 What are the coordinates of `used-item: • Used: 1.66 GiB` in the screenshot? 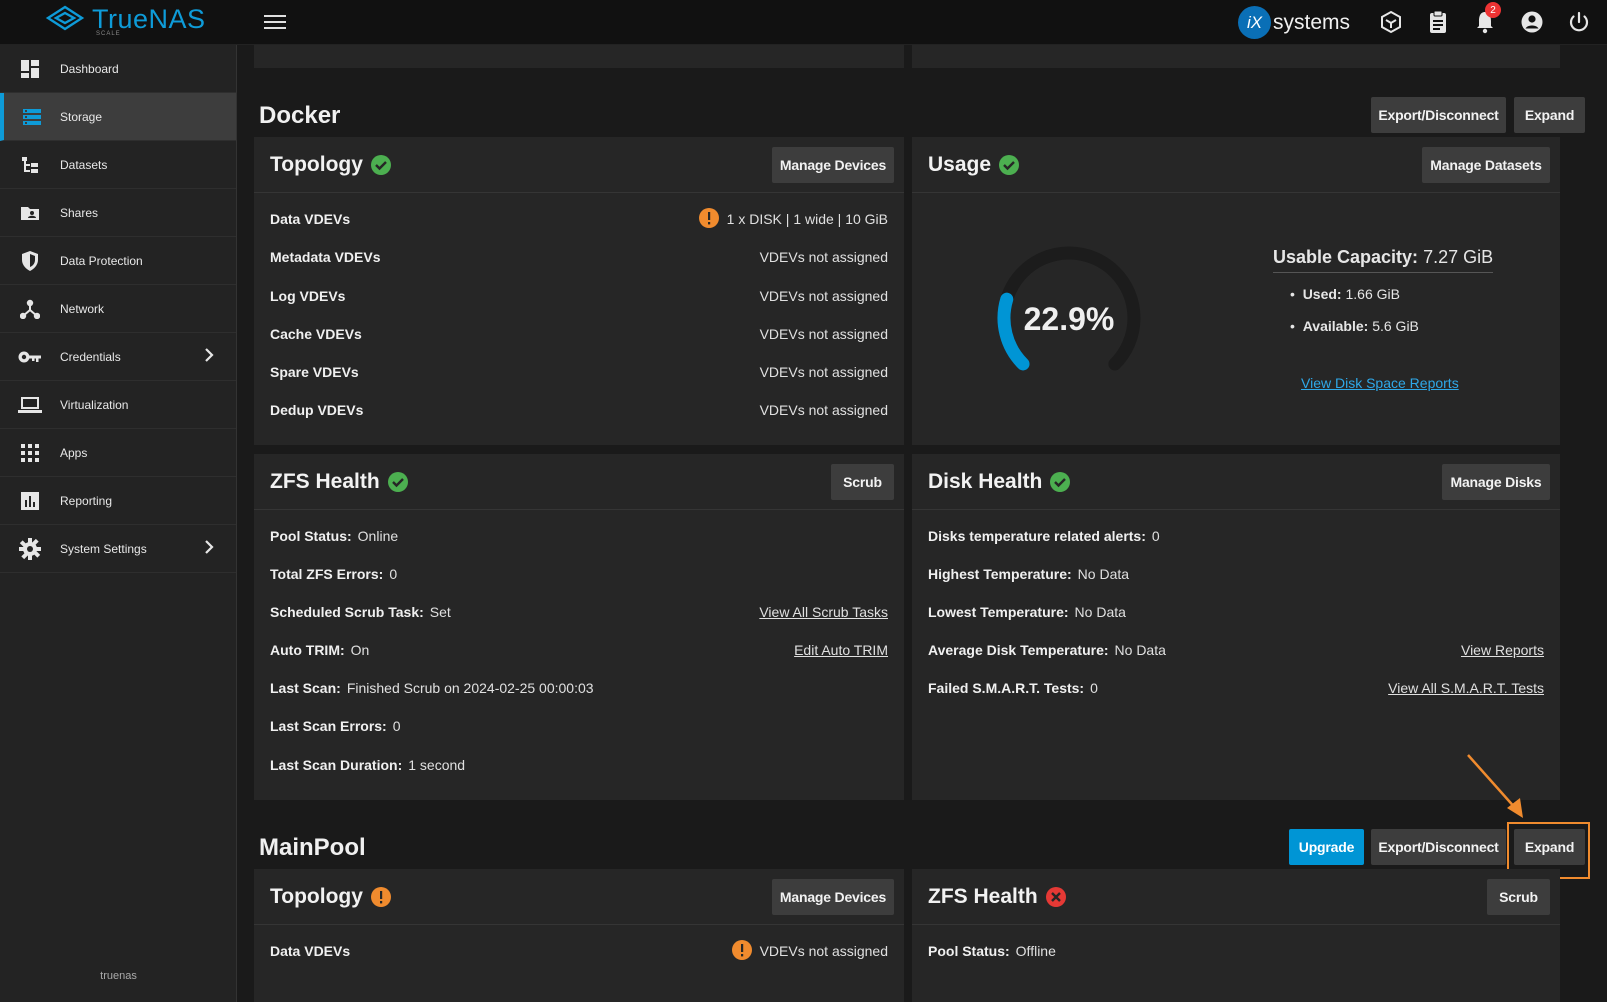 It's located at (1345, 294).